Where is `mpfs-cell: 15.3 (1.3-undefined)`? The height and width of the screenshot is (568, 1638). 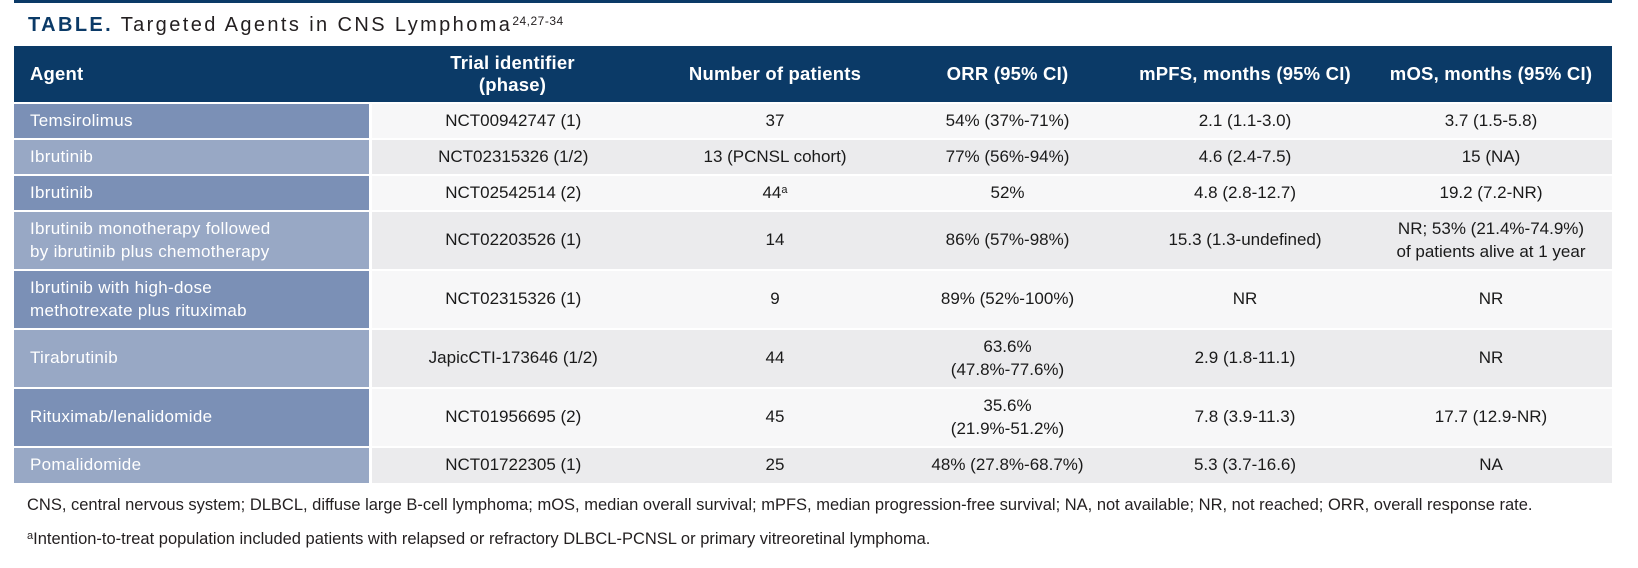
mpfs-cell: 15.3 (1.3-undefined) is located at coordinates (1245, 240).